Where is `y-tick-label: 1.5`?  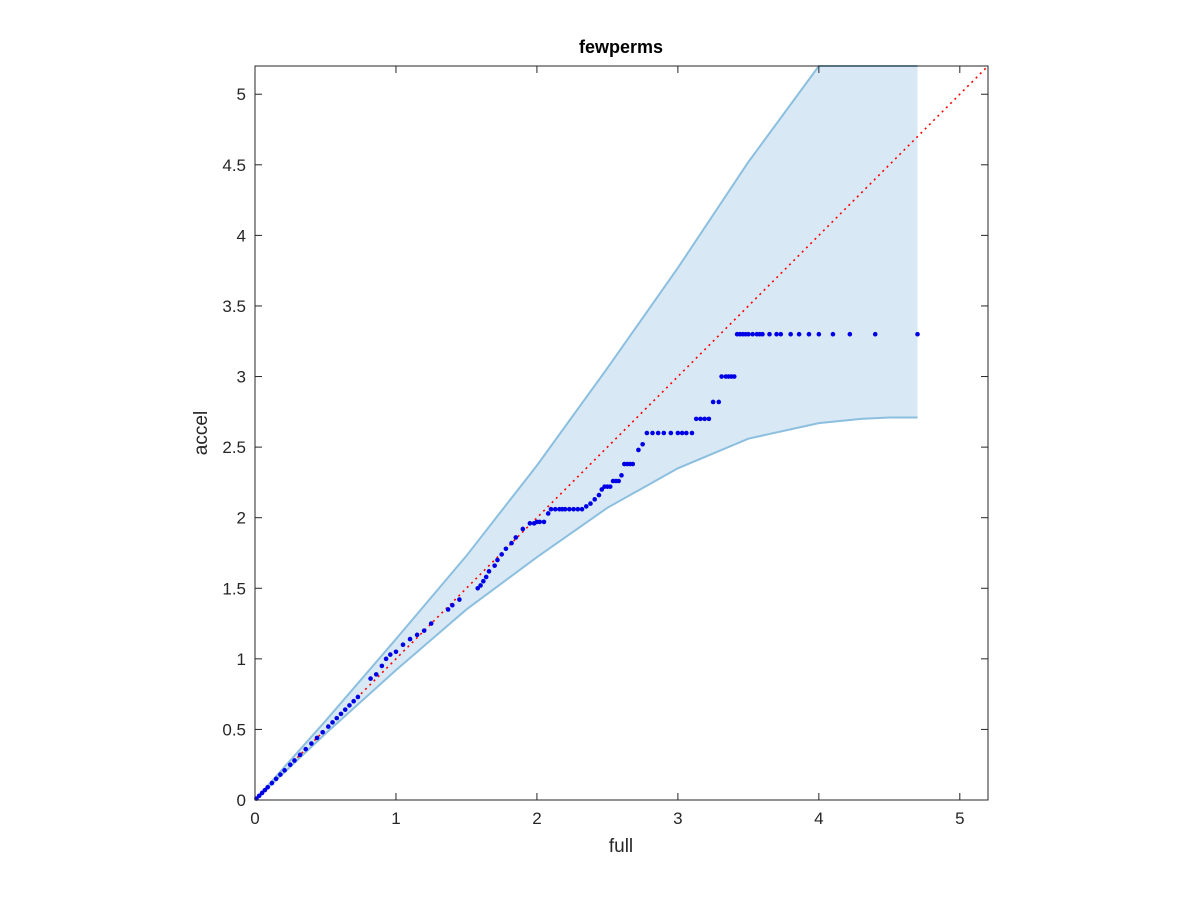
y-tick-label: 1.5 is located at coordinates (234, 588).